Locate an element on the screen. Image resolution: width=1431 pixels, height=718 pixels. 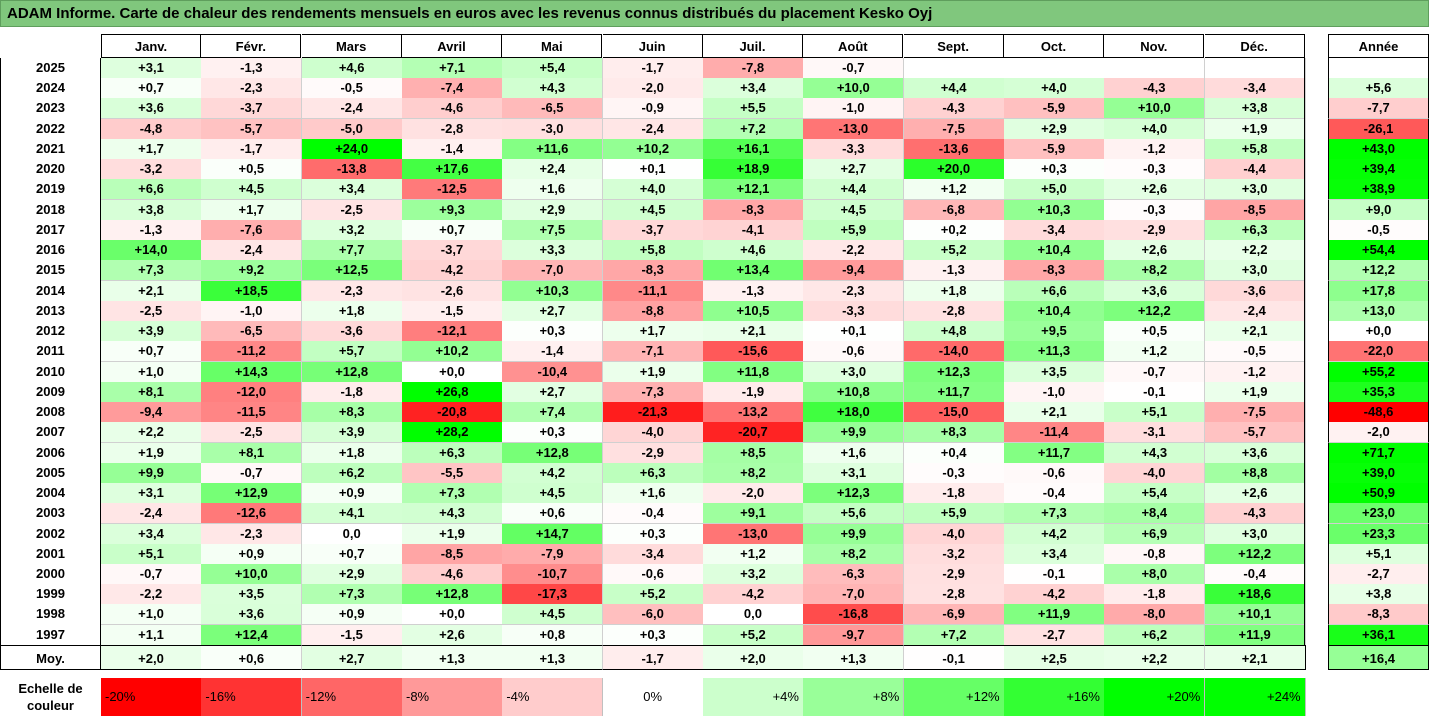
heatmap-cell: -4,6 is located at coordinates (452, 109).